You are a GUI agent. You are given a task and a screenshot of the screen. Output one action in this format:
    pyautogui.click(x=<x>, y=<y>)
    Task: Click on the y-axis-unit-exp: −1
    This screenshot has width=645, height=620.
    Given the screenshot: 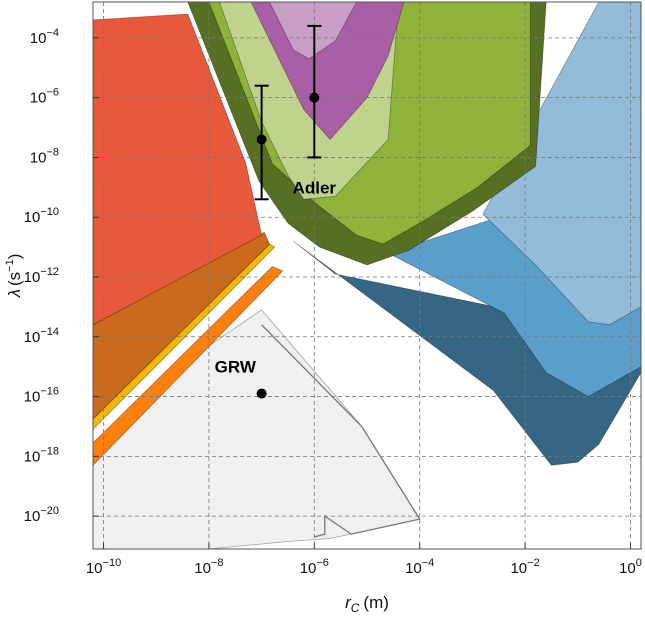 What is the action you would take?
    pyautogui.click(x=10, y=265)
    